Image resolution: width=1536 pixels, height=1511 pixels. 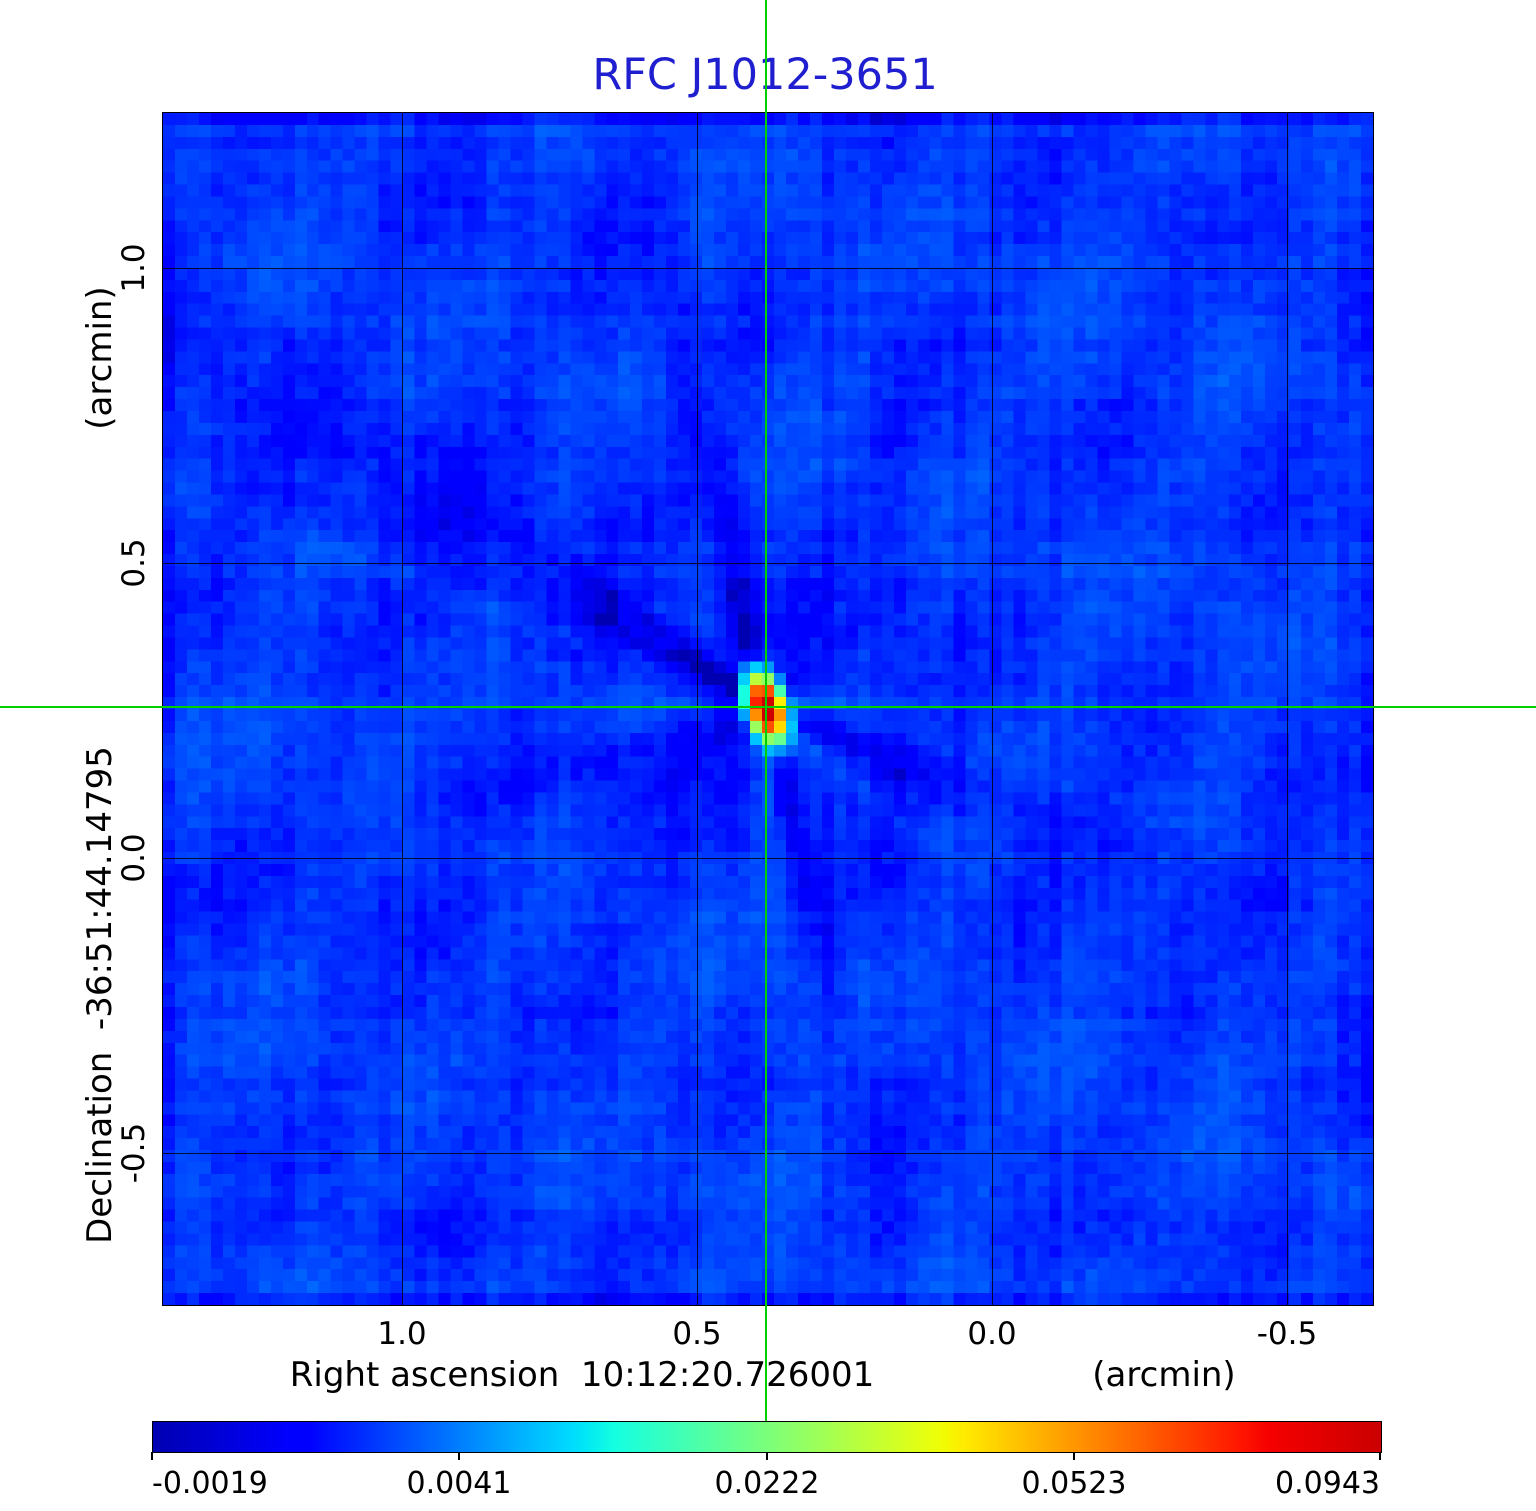 What do you see at coordinates (134, 858) in the screenshot?
I see `y-tick-label: 0.0` at bounding box center [134, 858].